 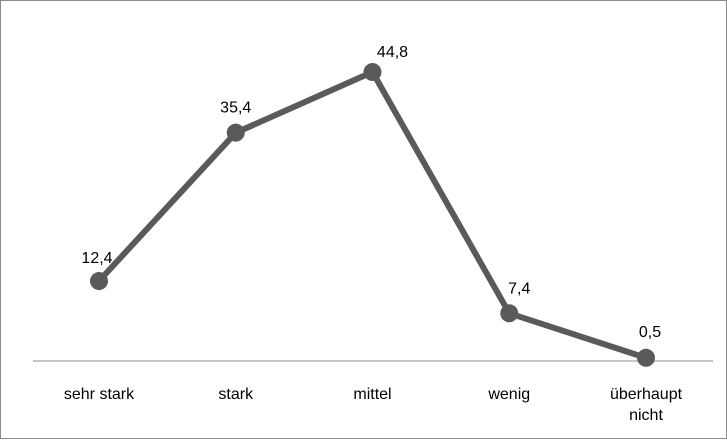 What do you see at coordinates (508, 394) in the screenshot?
I see `category-label-4: wenig` at bounding box center [508, 394].